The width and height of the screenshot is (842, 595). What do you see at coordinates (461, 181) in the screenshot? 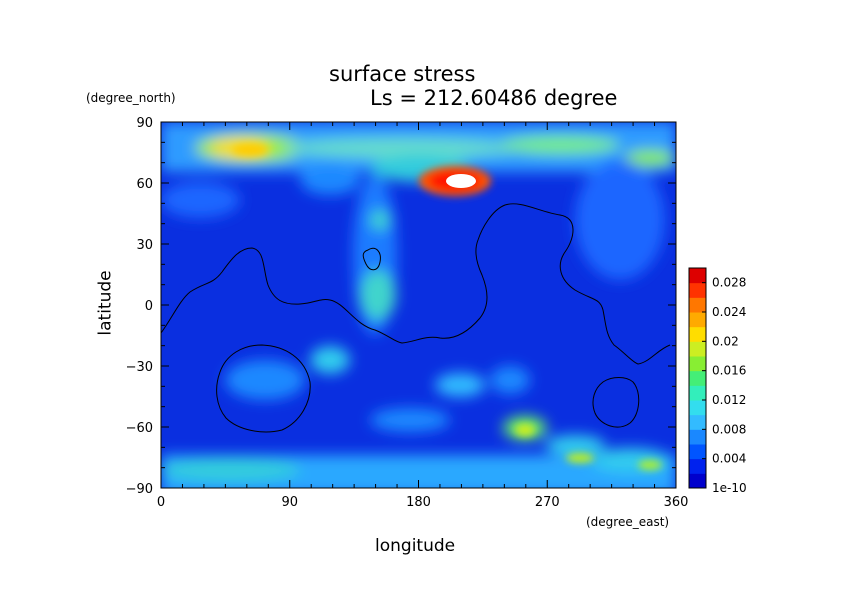
I see `maximum-core` at bounding box center [461, 181].